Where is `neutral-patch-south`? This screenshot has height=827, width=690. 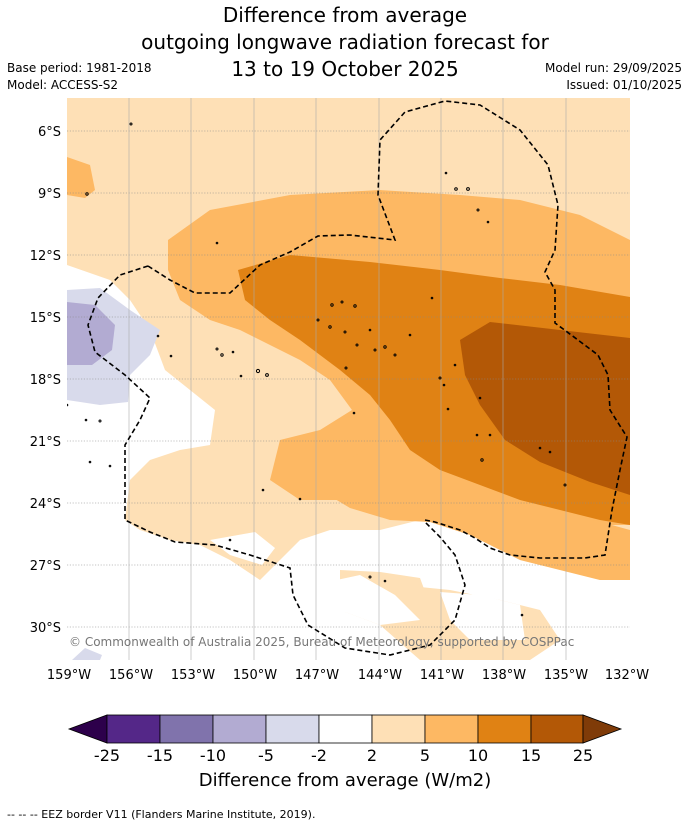
neutral-patch-south is located at coordinates (355, 600).